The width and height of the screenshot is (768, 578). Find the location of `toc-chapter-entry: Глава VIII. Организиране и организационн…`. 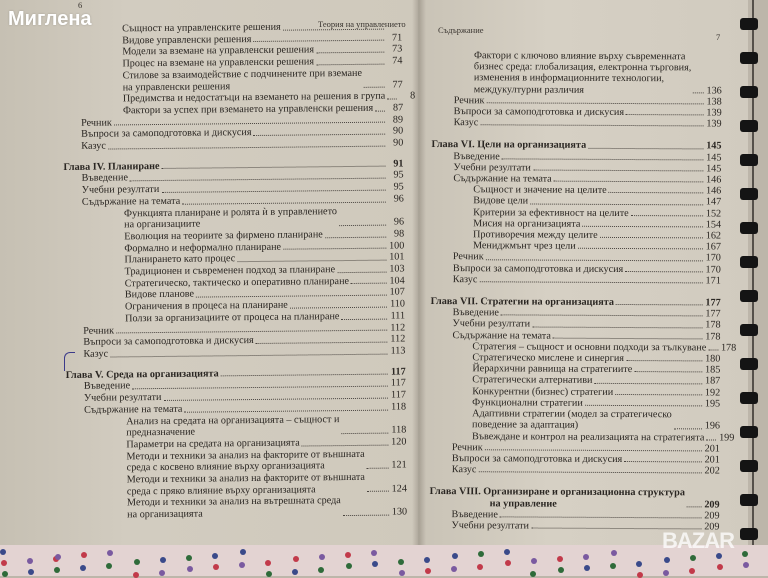

toc-chapter-entry: Глава VIII. Организиране и организационн… is located at coordinates (575, 498).